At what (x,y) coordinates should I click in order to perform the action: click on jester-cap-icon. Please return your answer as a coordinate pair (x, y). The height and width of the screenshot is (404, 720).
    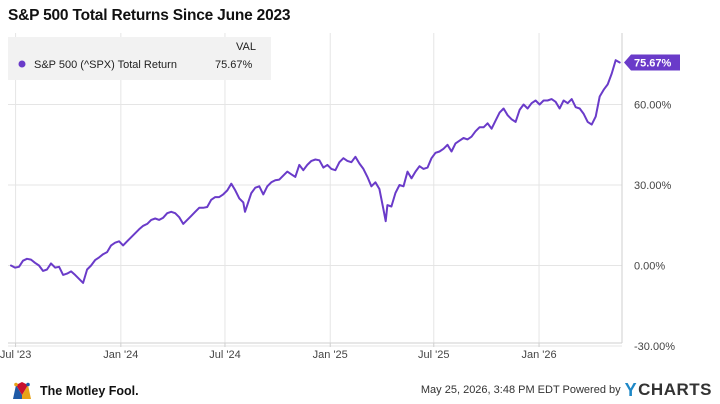
    Looking at the image, I should click on (22, 390).